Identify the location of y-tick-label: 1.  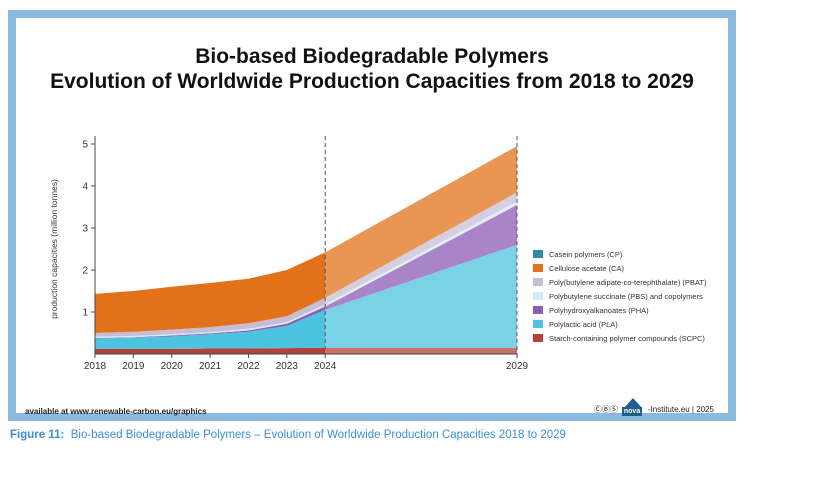
(85, 313).